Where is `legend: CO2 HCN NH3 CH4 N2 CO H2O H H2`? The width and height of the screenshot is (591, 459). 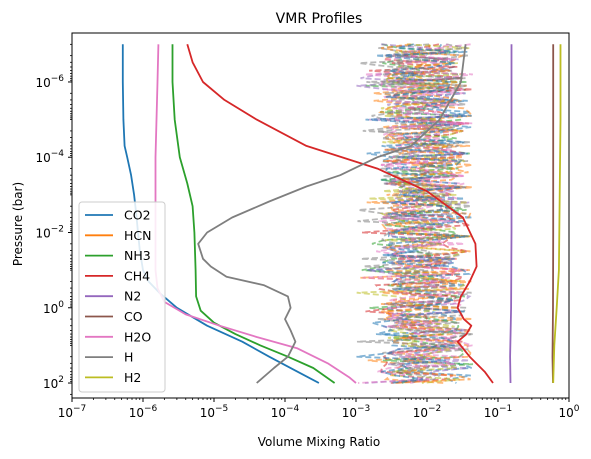 legend: CO2 HCN NH3 CH4 N2 CO H2O H H2 is located at coordinates (122, 297).